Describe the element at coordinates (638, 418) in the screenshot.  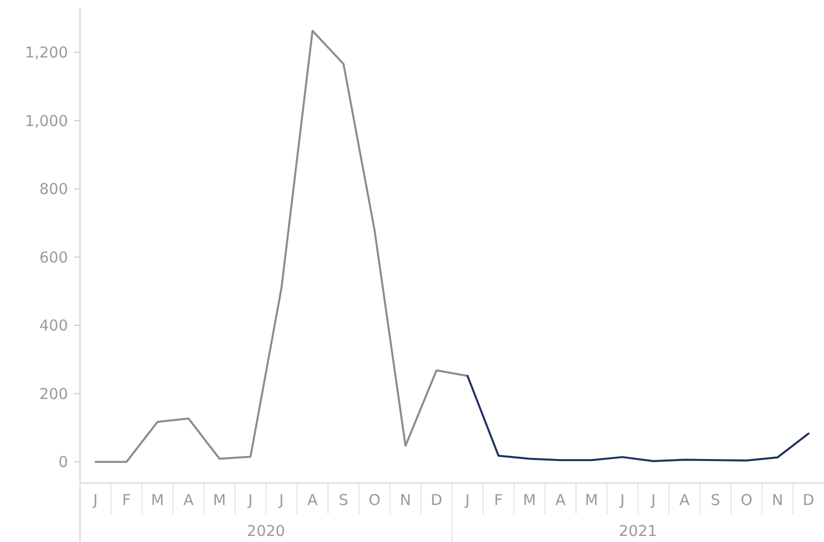
I see `line-series` at that location.